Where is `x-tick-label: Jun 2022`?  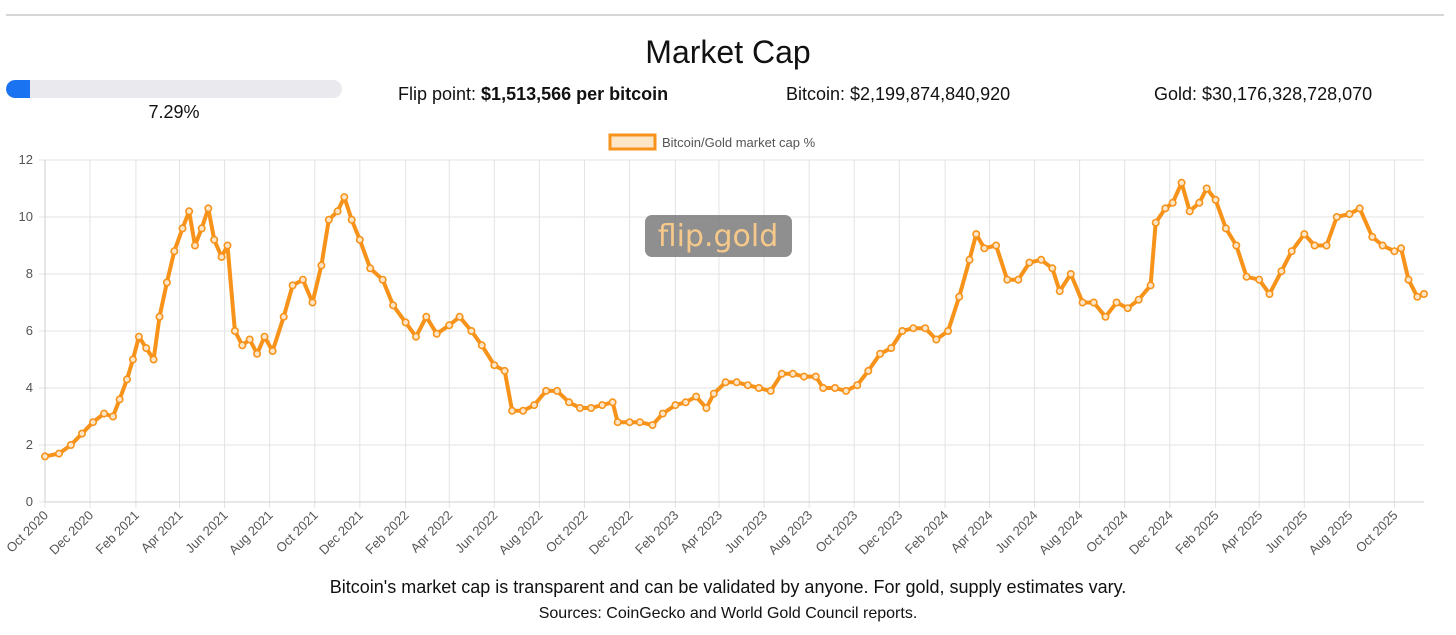 x-tick-label: Jun 2022 is located at coordinates (476, 532).